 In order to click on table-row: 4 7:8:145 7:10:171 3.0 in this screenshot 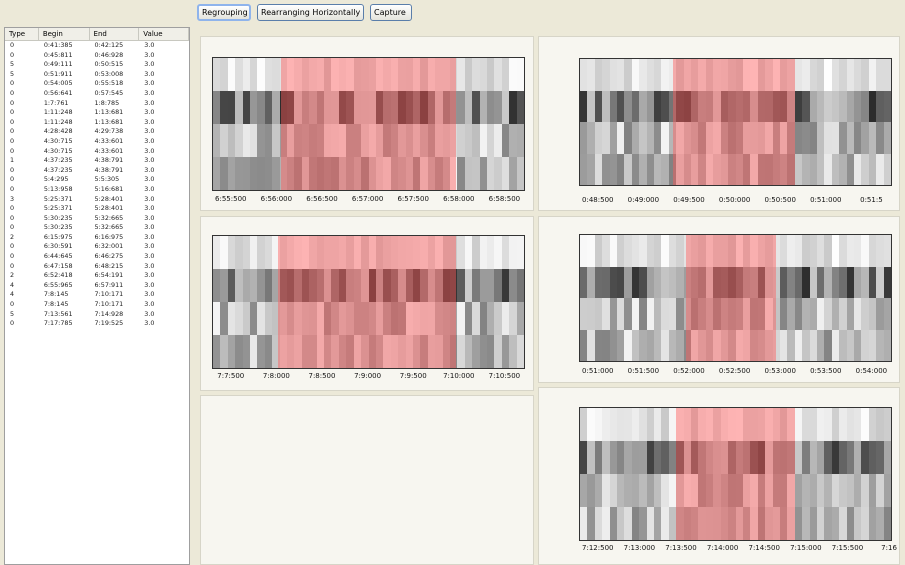, I will do `click(97, 295)`.